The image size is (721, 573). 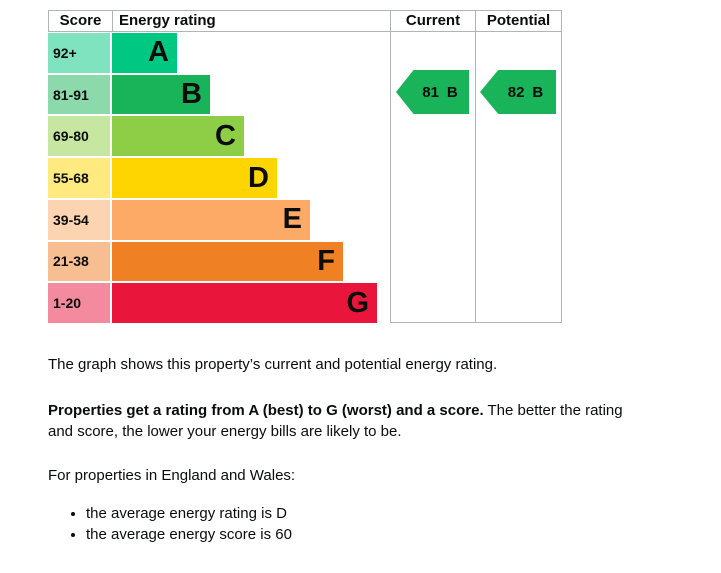 What do you see at coordinates (79, 303) in the screenshot?
I see `score-range-g: 1-20` at bounding box center [79, 303].